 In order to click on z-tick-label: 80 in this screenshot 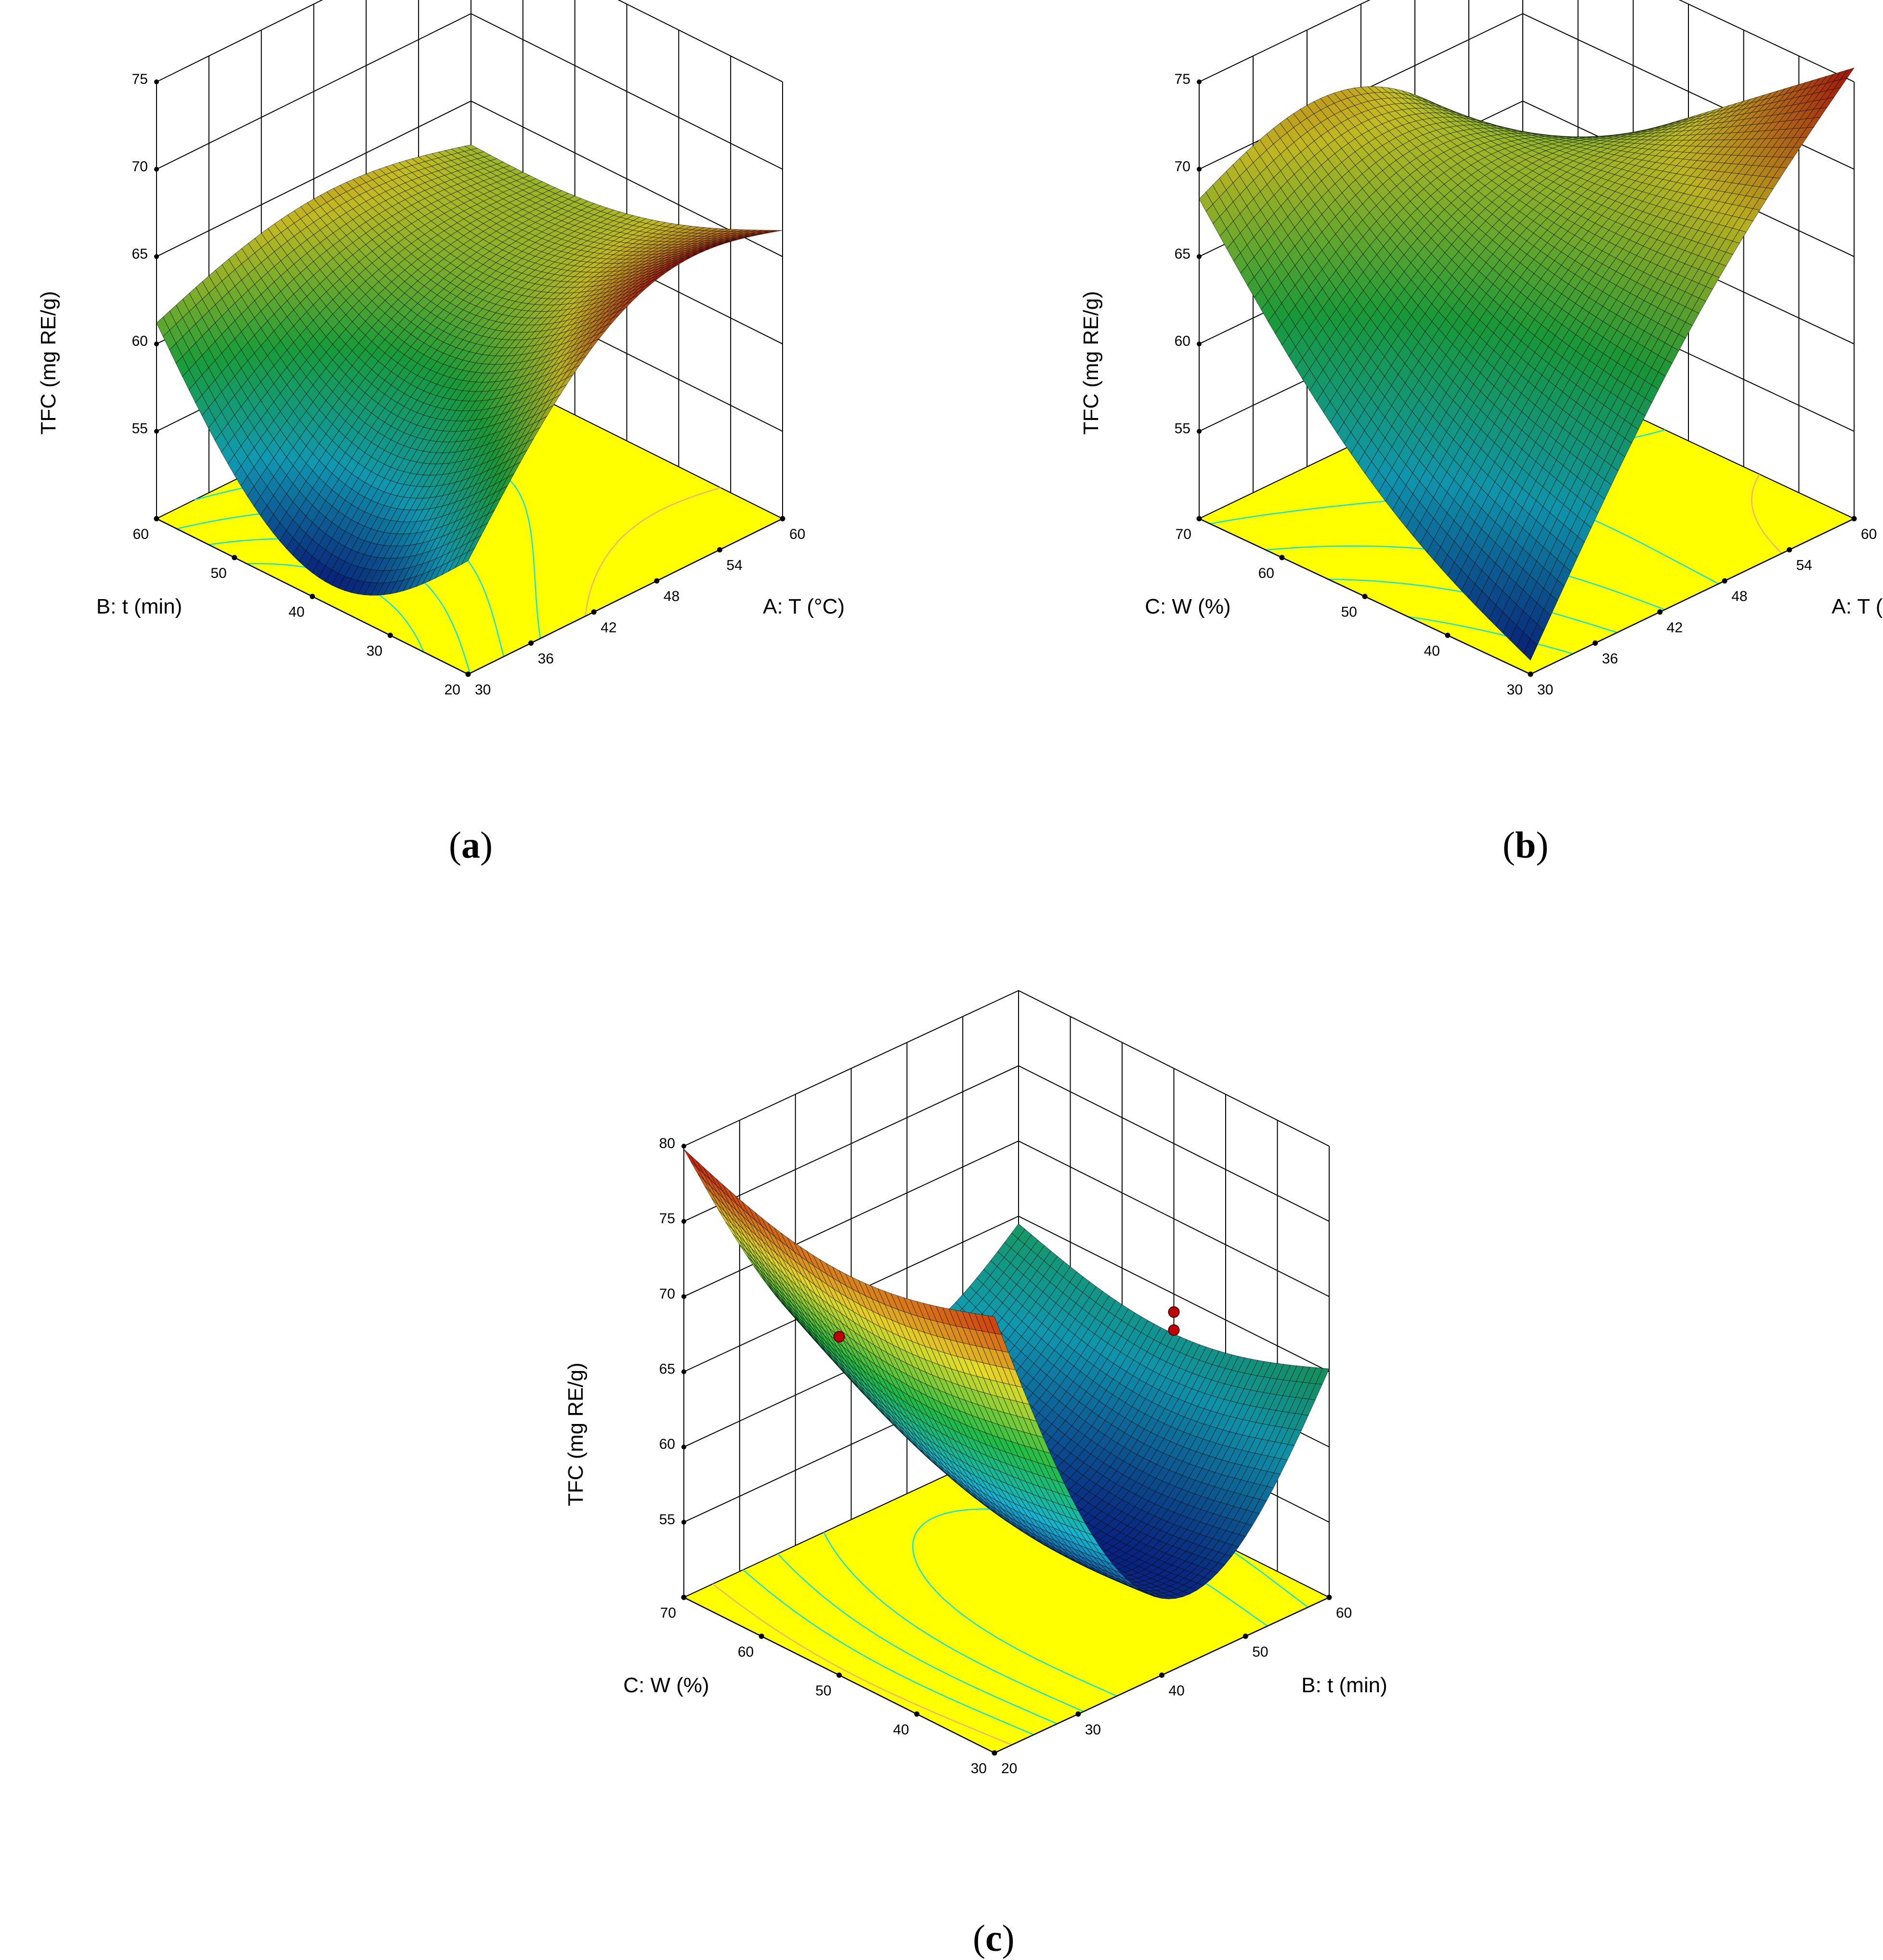, I will do `click(667, 1143)`.